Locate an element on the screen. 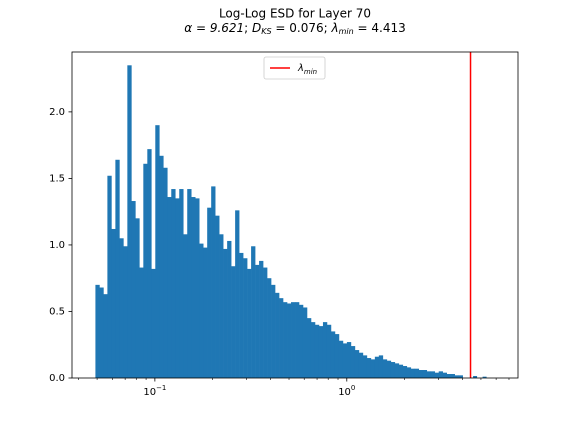  chart-title: Log-Log ESD for Layer 70 is located at coordinates (295, 14).